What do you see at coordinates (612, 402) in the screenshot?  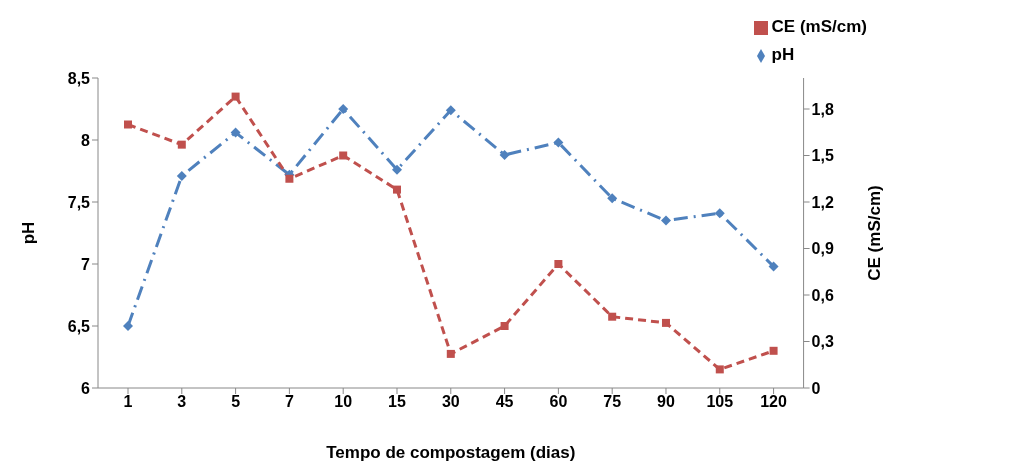 I see `x-tick-label: 75` at bounding box center [612, 402].